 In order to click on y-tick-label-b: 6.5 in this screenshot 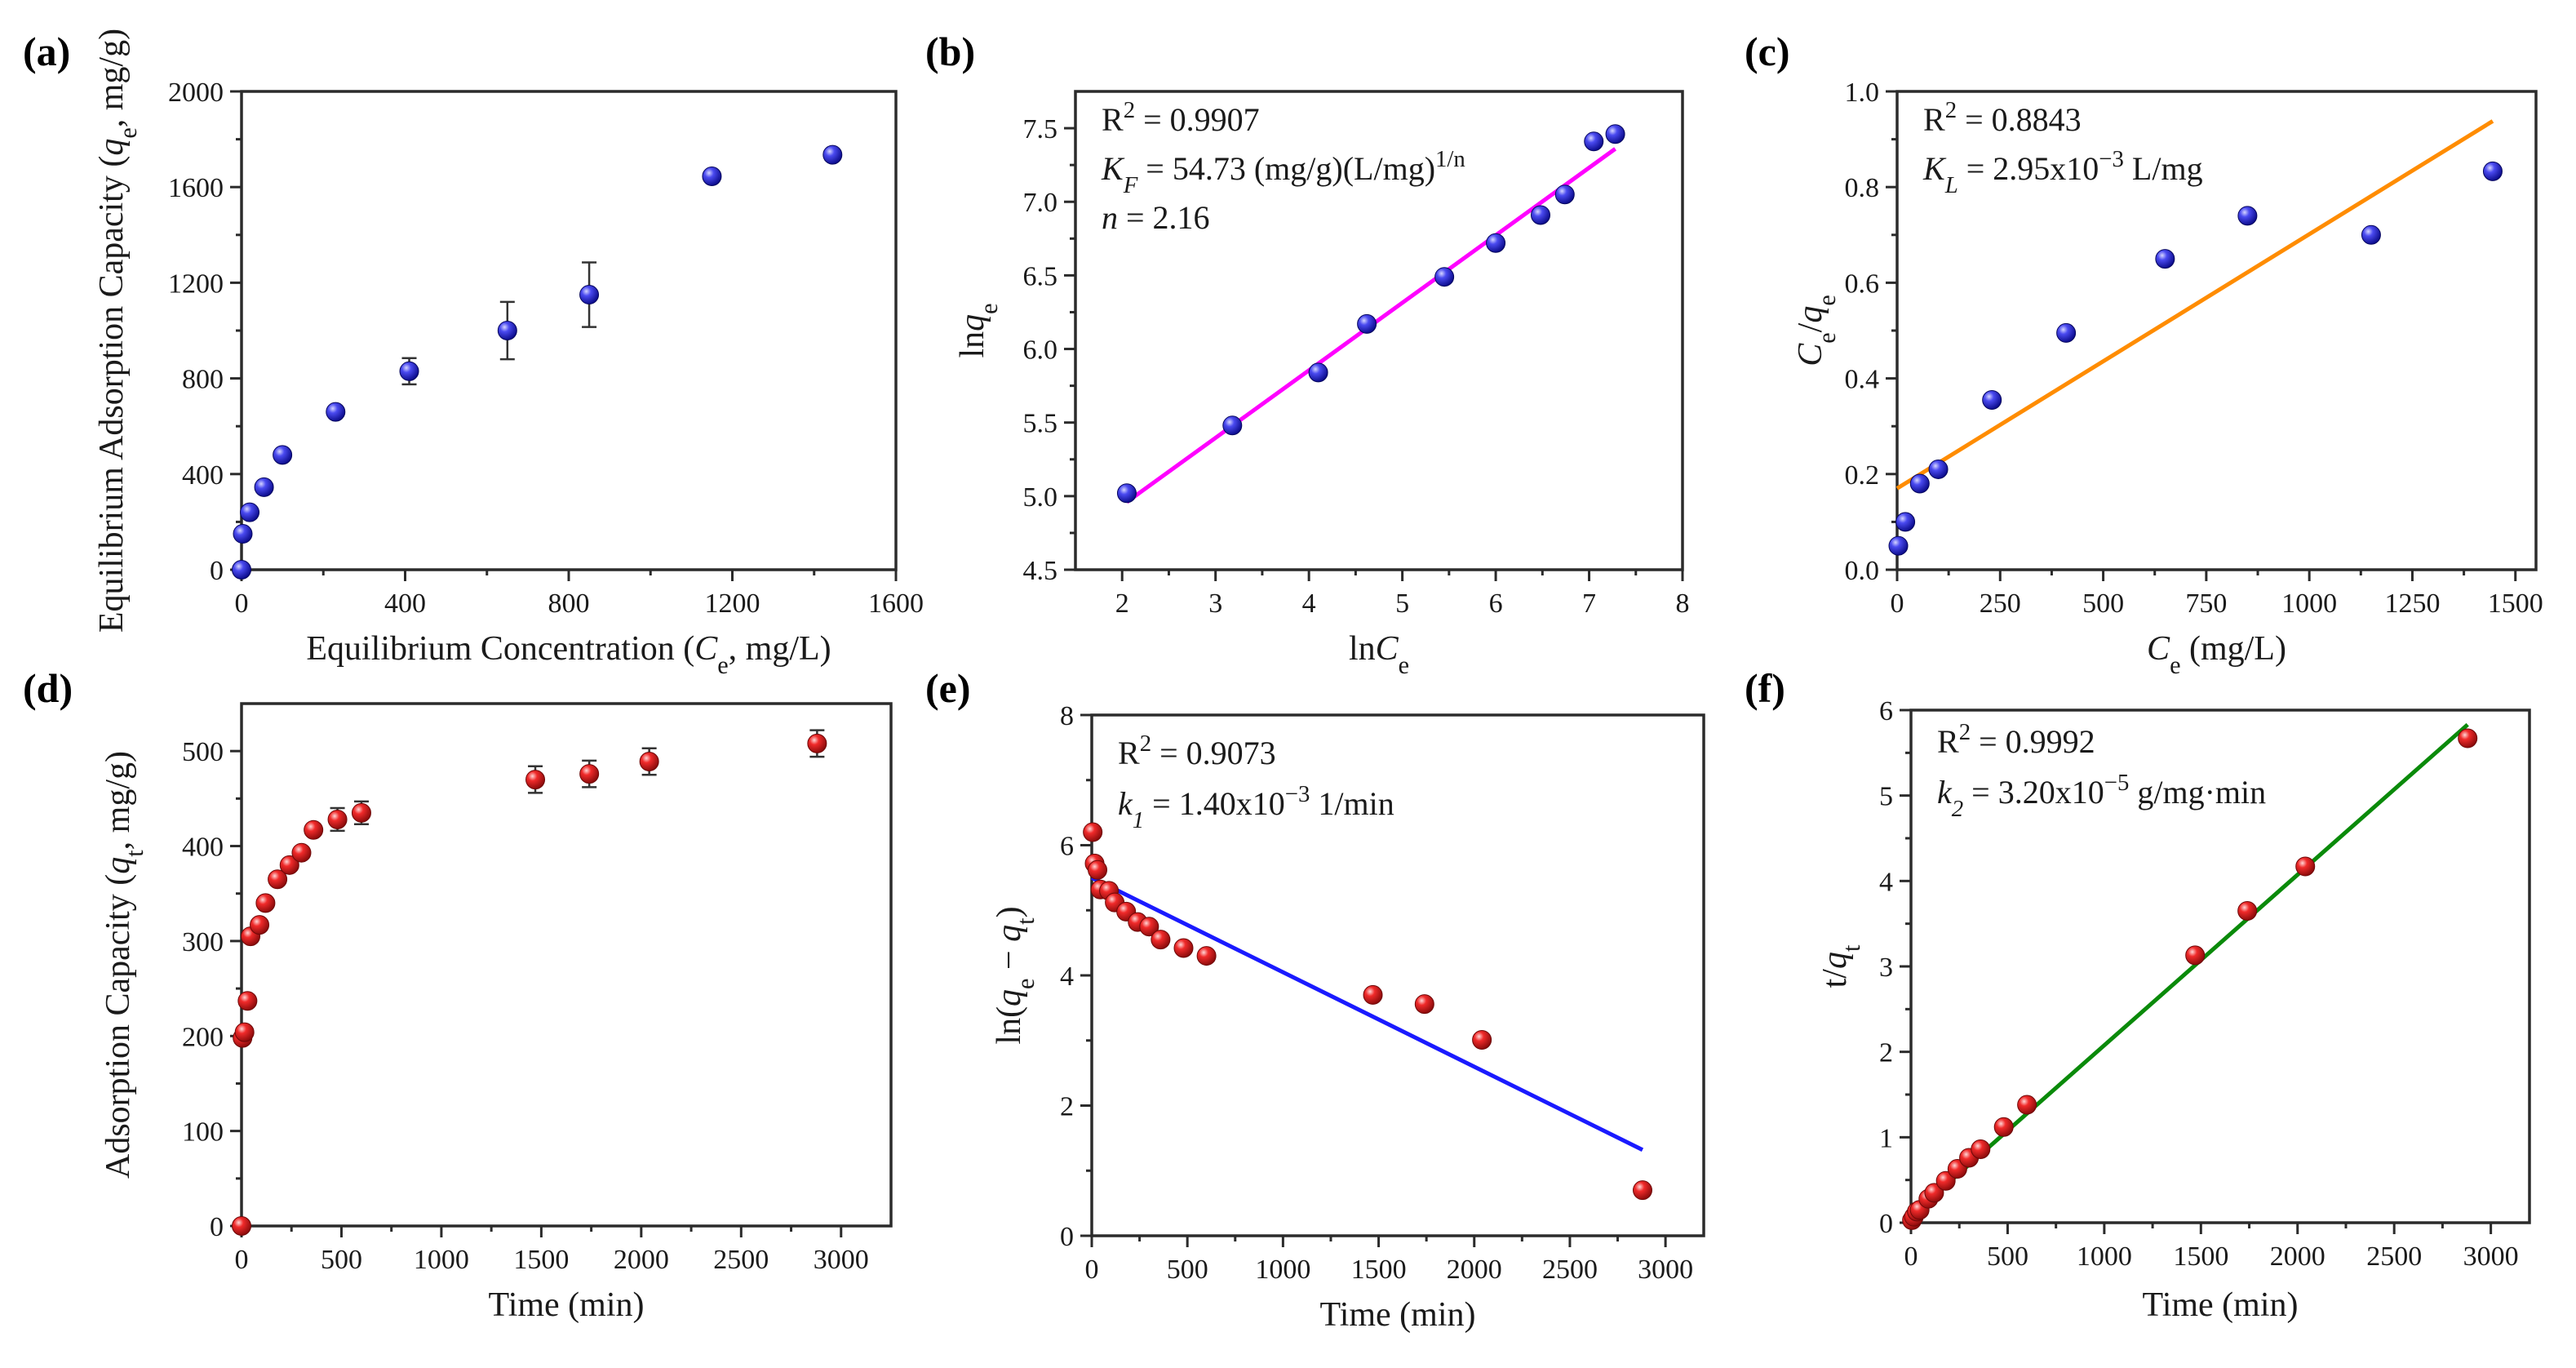, I will do `click(1040, 276)`.